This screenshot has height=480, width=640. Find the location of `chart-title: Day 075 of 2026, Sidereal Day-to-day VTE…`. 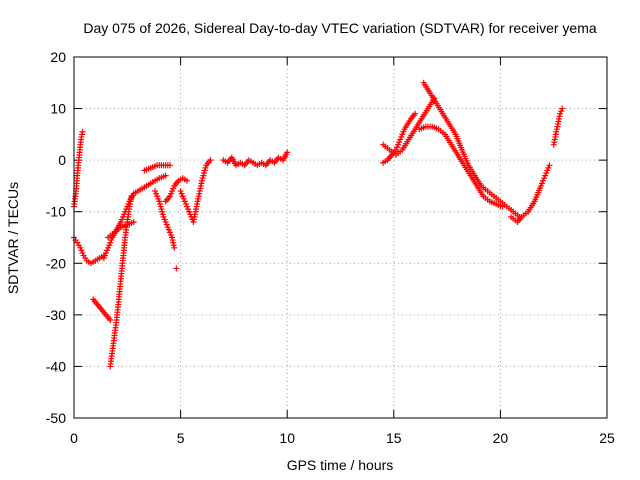

chart-title: Day 075 of 2026, Sidereal Day-to-day VTE… is located at coordinates (339, 28).